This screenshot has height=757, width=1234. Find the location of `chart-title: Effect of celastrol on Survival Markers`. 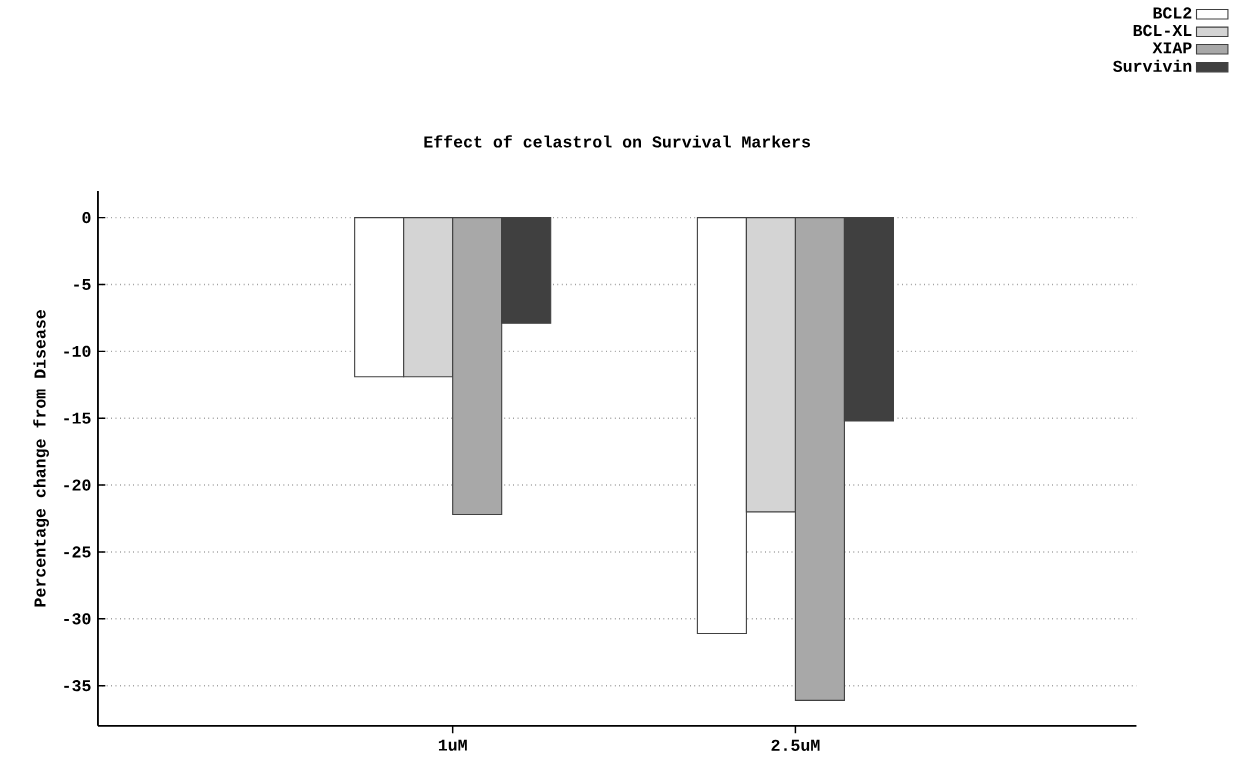

chart-title: Effect of celastrol on Survival Markers is located at coordinates (617, 141).